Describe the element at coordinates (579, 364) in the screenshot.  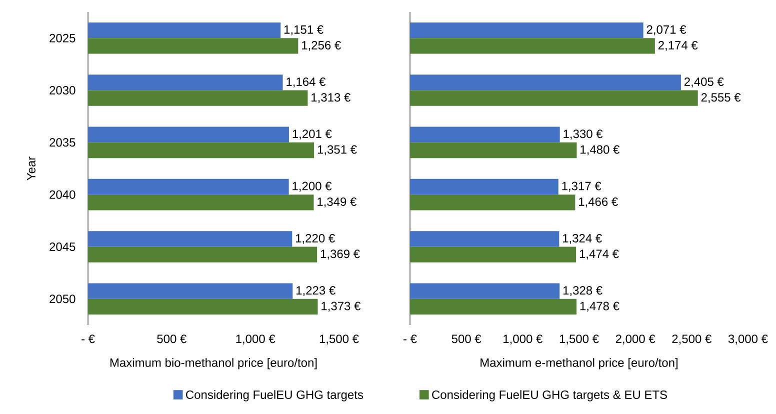
I see `x-axis-title: Maximum e-methanol price [euro/ton]` at that location.